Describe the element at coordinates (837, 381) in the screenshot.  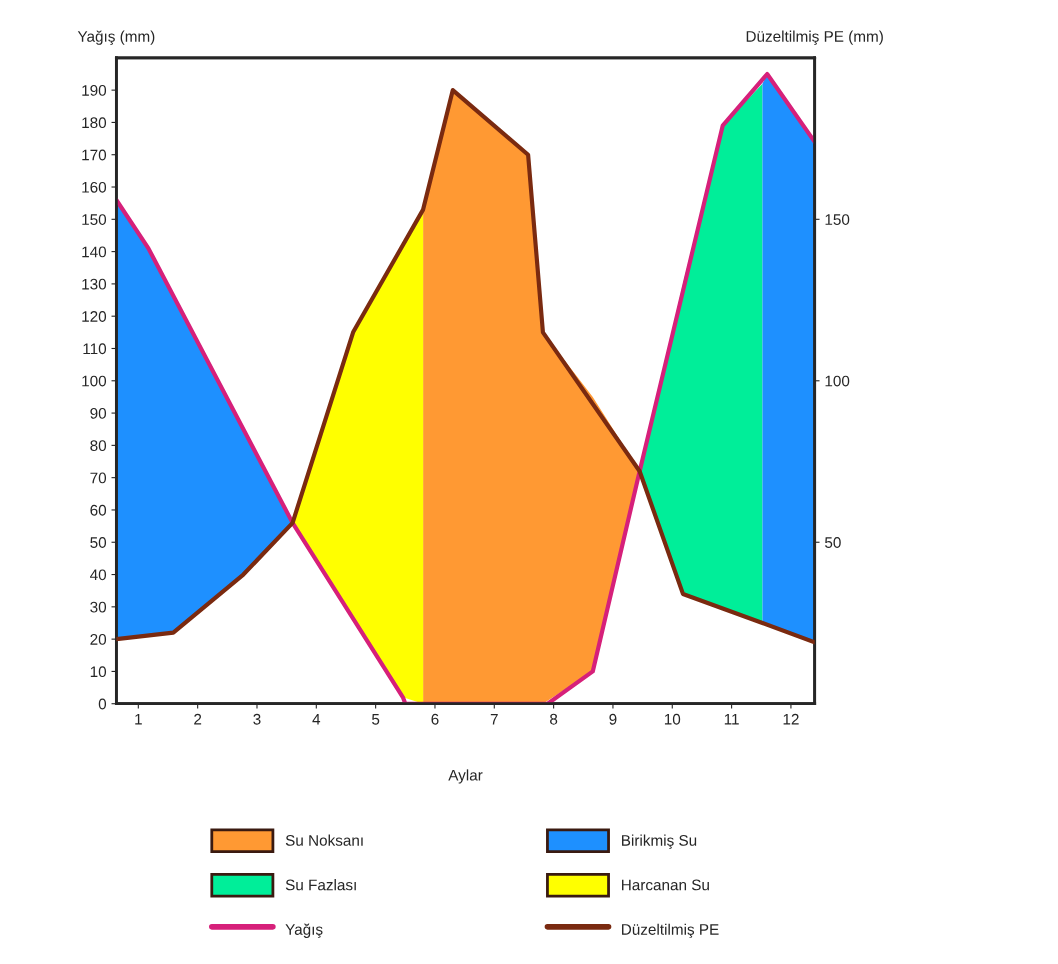
I see `y2-tick-label: 100` at that location.